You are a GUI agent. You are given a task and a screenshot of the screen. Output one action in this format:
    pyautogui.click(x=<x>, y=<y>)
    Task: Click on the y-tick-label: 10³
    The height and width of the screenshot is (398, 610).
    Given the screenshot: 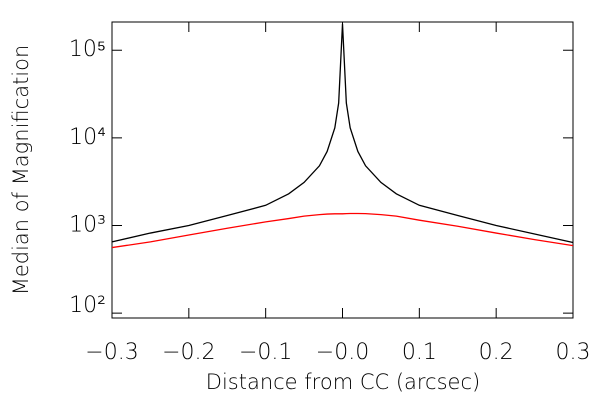 What is the action you would take?
    pyautogui.click(x=87, y=225)
    